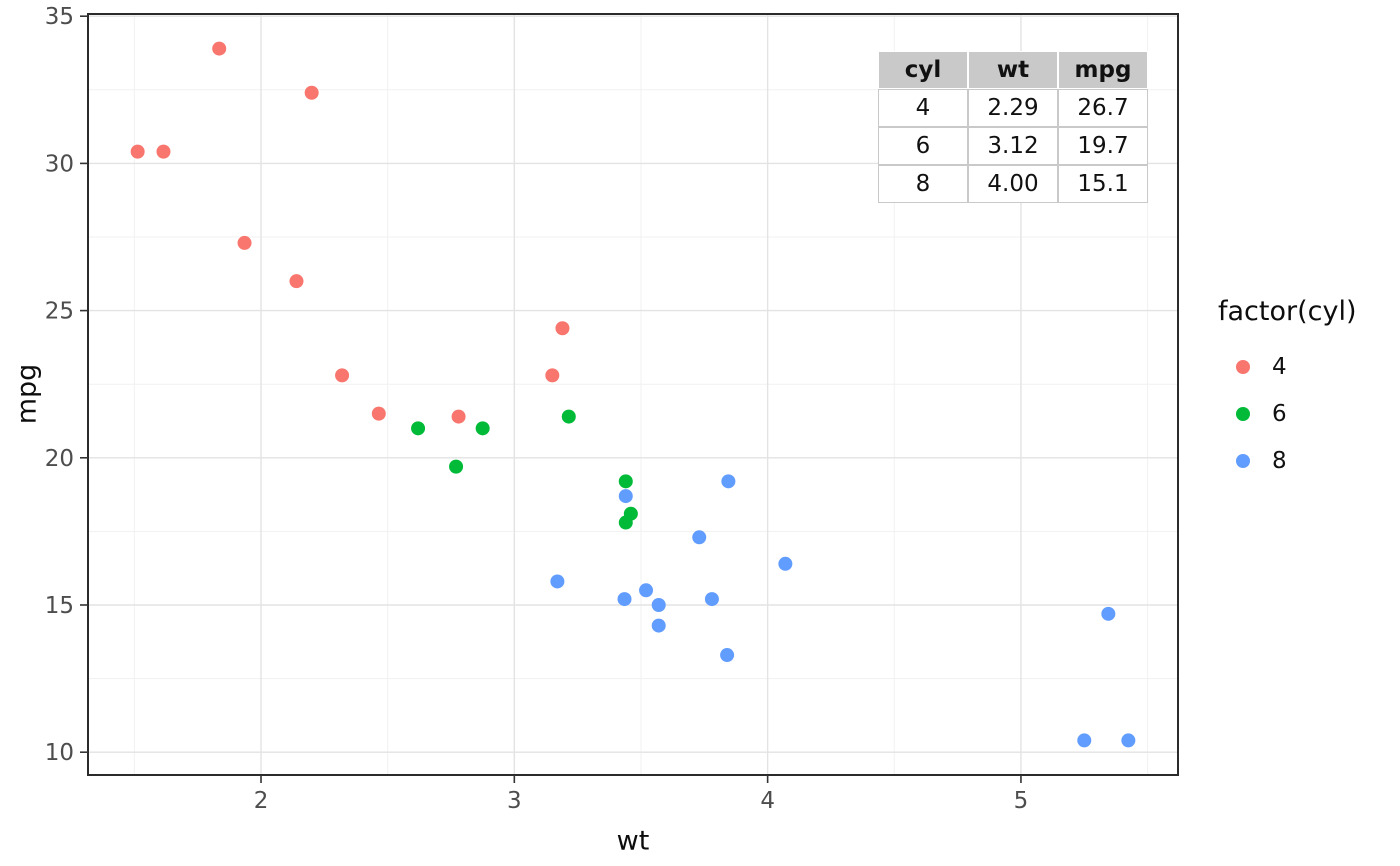 The height and width of the screenshot is (866, 1400). I want to click on table-cell: 3.12, so click(1013, 146).